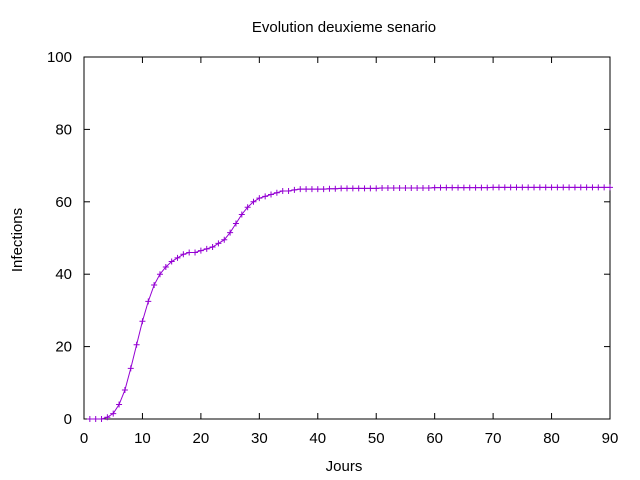 Image resolution: width=640 pixels, height=480 pixels. I want to click on y-tick-label: 60, so click(63, 202).